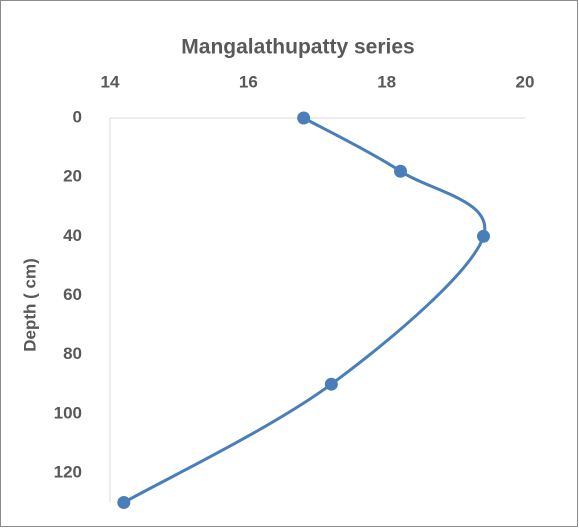 This screenshot has width=579, height=528. I want to click on y-tick-label: 100, so click(68, 412).